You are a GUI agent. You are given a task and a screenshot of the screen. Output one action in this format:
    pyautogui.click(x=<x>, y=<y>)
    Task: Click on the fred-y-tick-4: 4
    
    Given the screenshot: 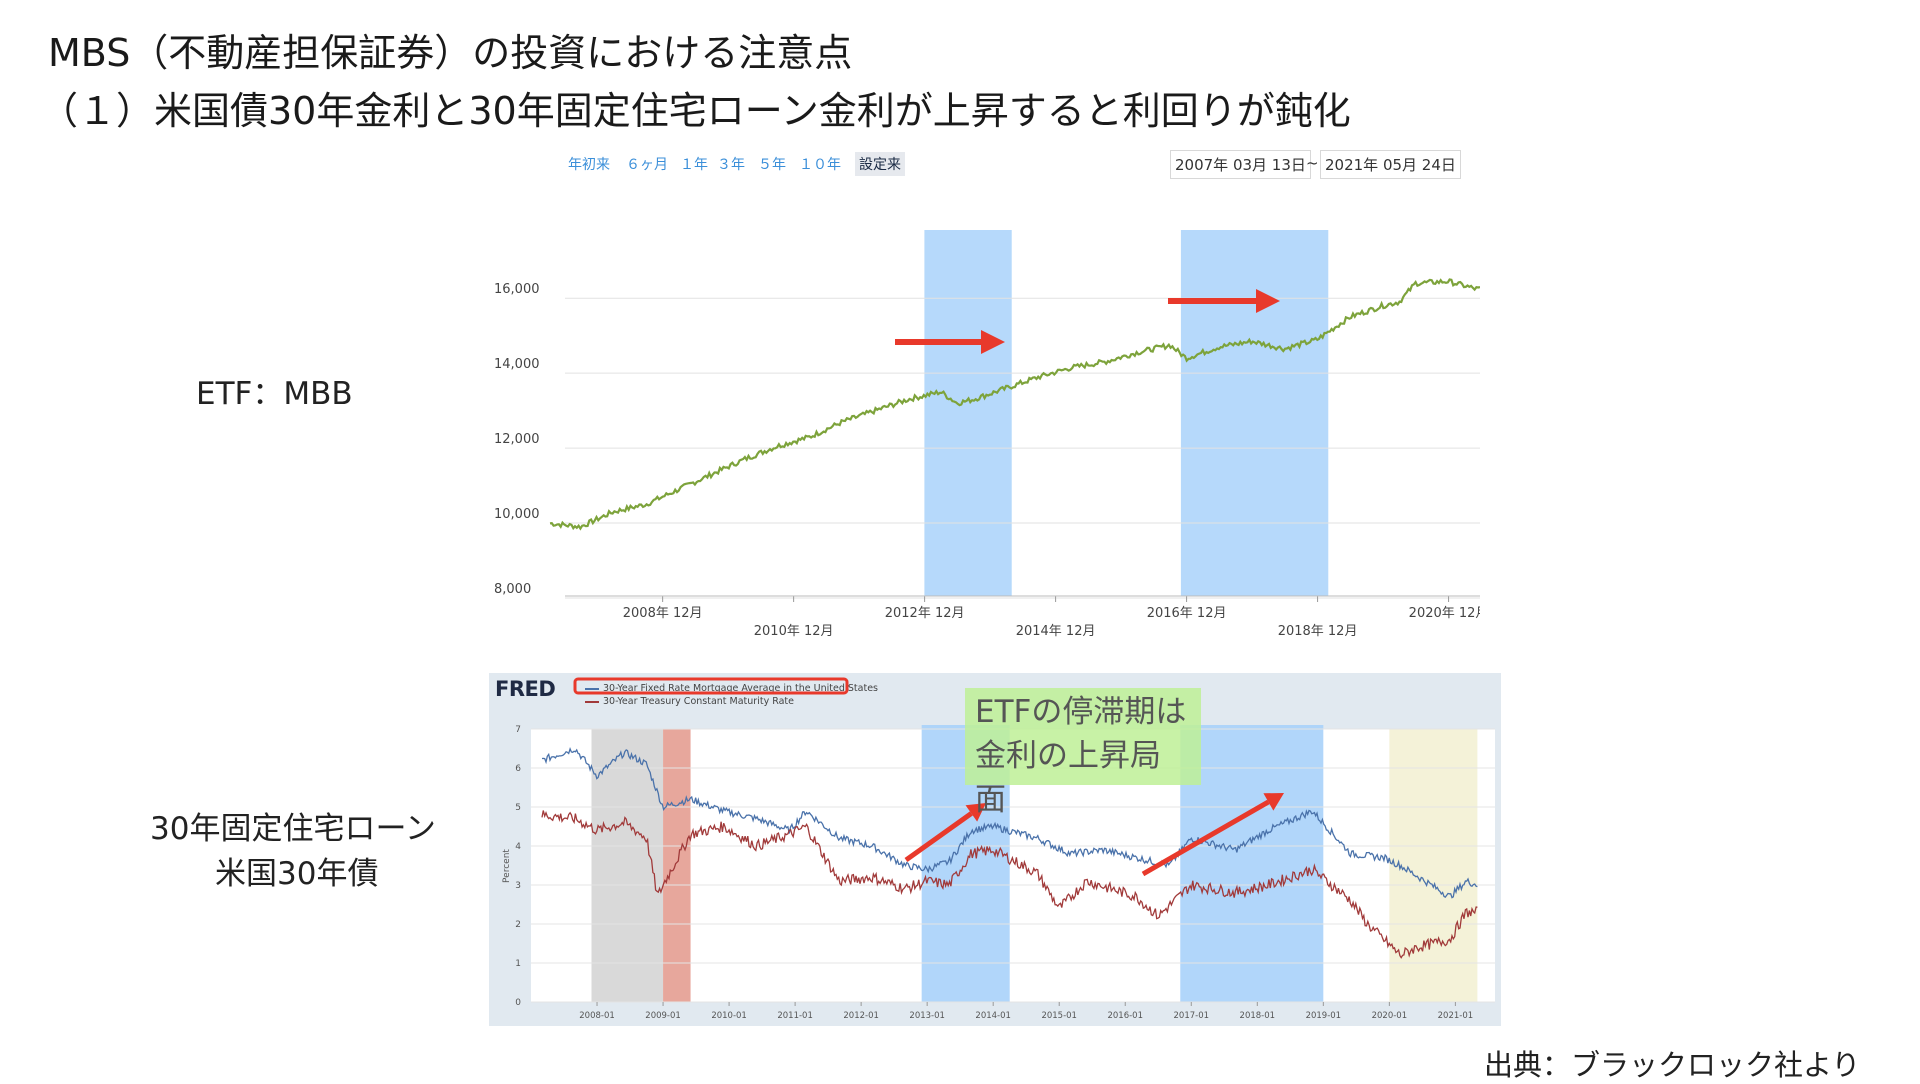 What is the action you would take?
    pyautogui.click(x=518, y=847)
    